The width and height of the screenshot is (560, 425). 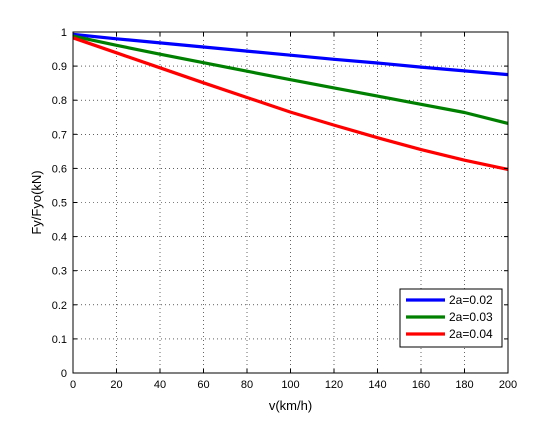 I want to click on y-tick-label: 0.3, so click(x=59, y=272).